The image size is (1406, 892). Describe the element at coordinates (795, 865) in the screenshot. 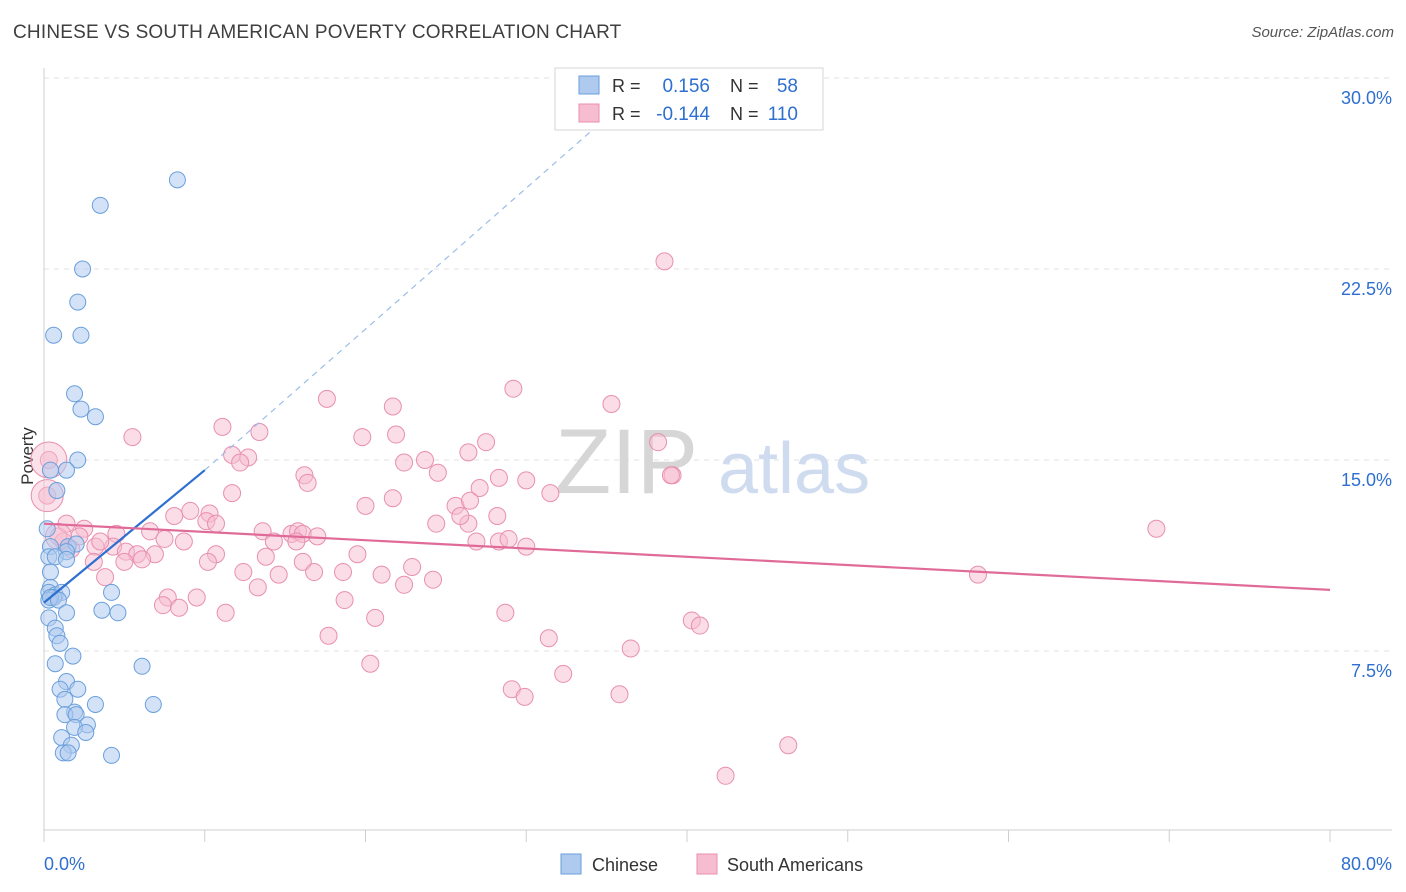

I see `legend-south-label: South Americans` at that location.